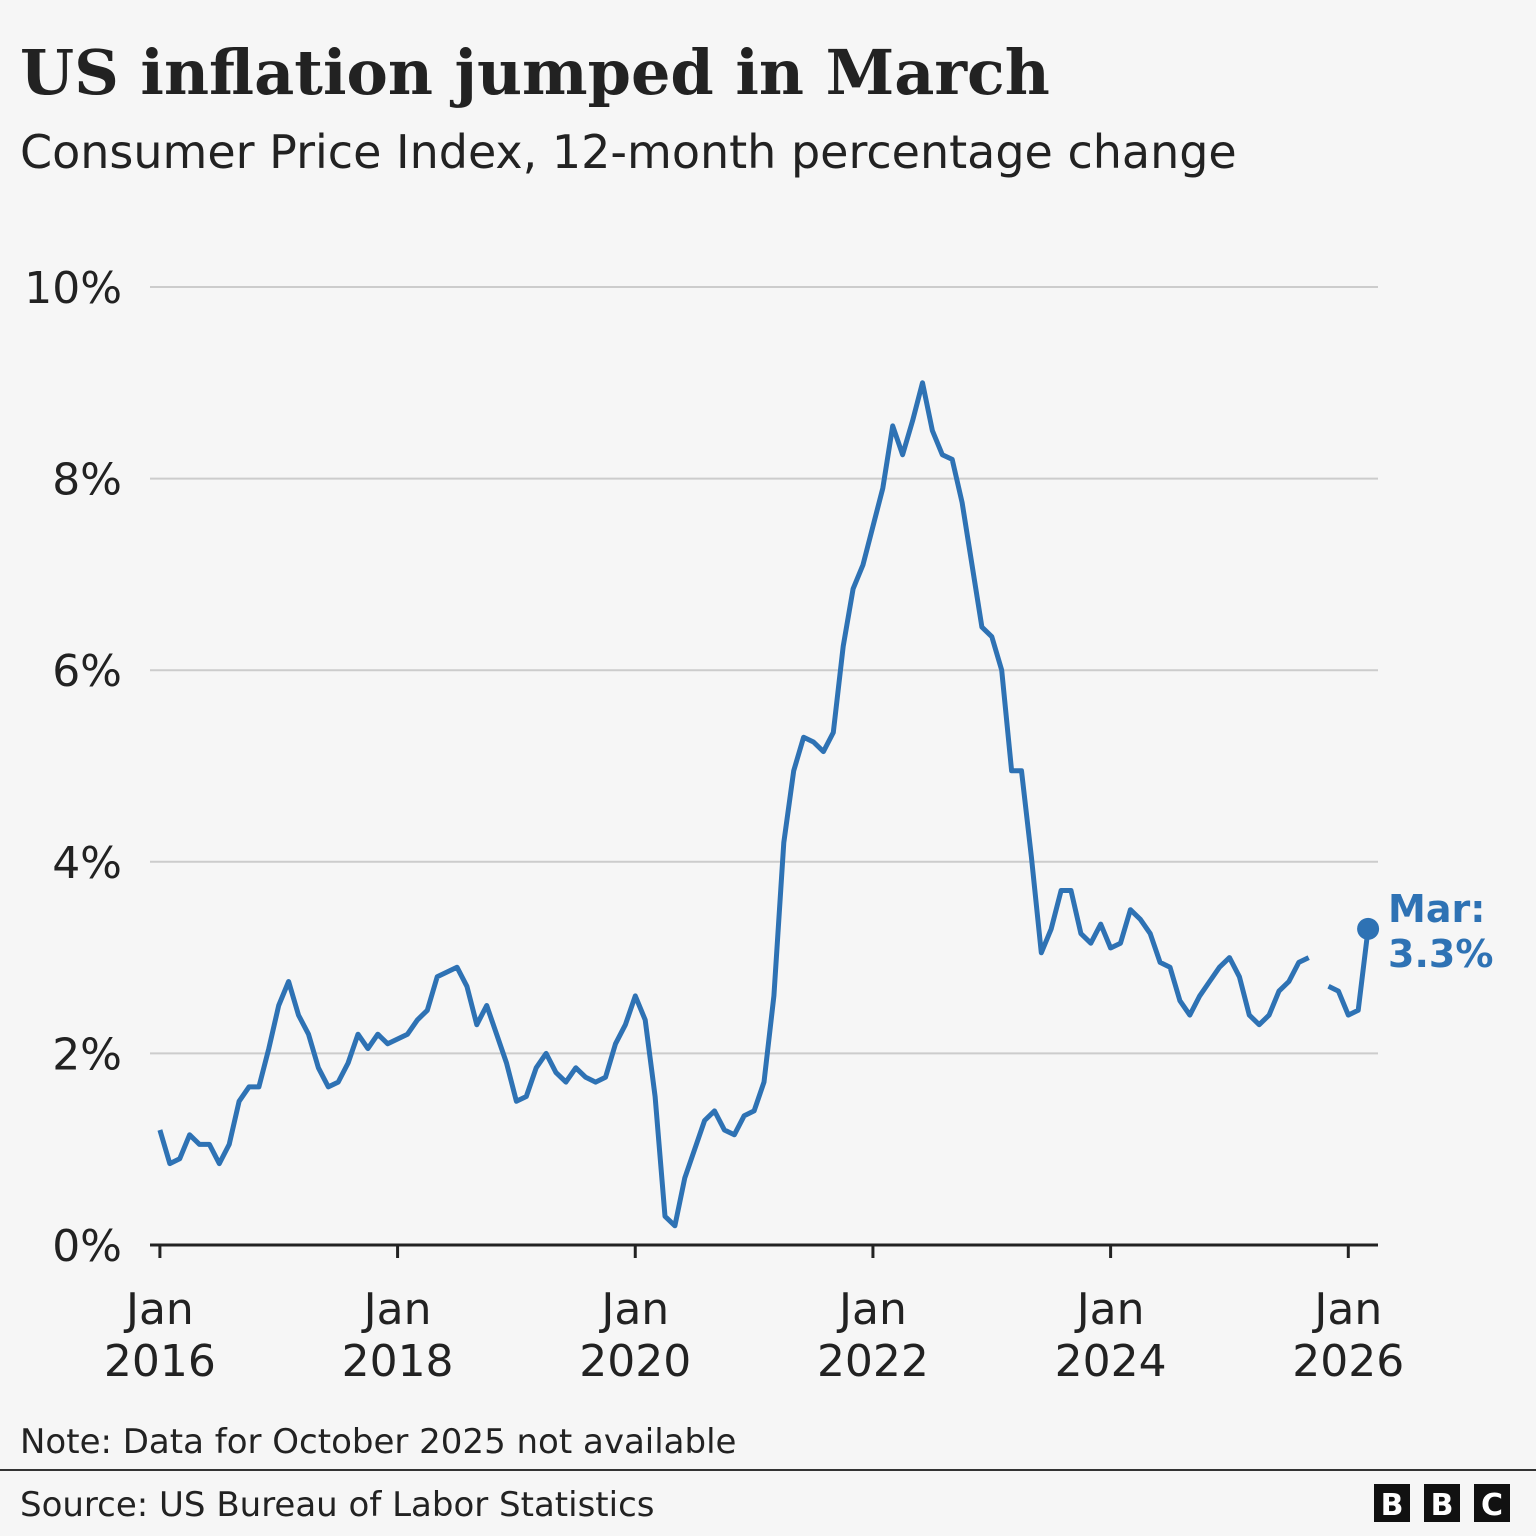 This screenshot has height=1536, width=1536. I want to click on x-tick-label: Jan 2024, so click(1111, 1335).